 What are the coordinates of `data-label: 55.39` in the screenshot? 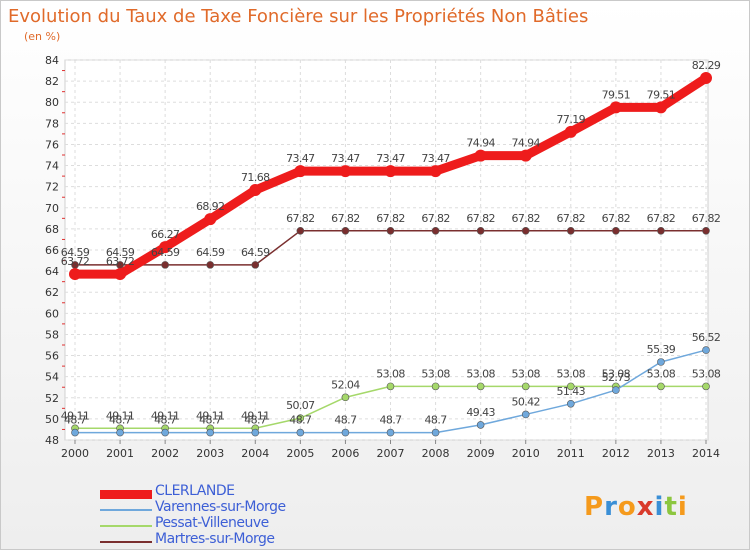 It's located at (661, 349).